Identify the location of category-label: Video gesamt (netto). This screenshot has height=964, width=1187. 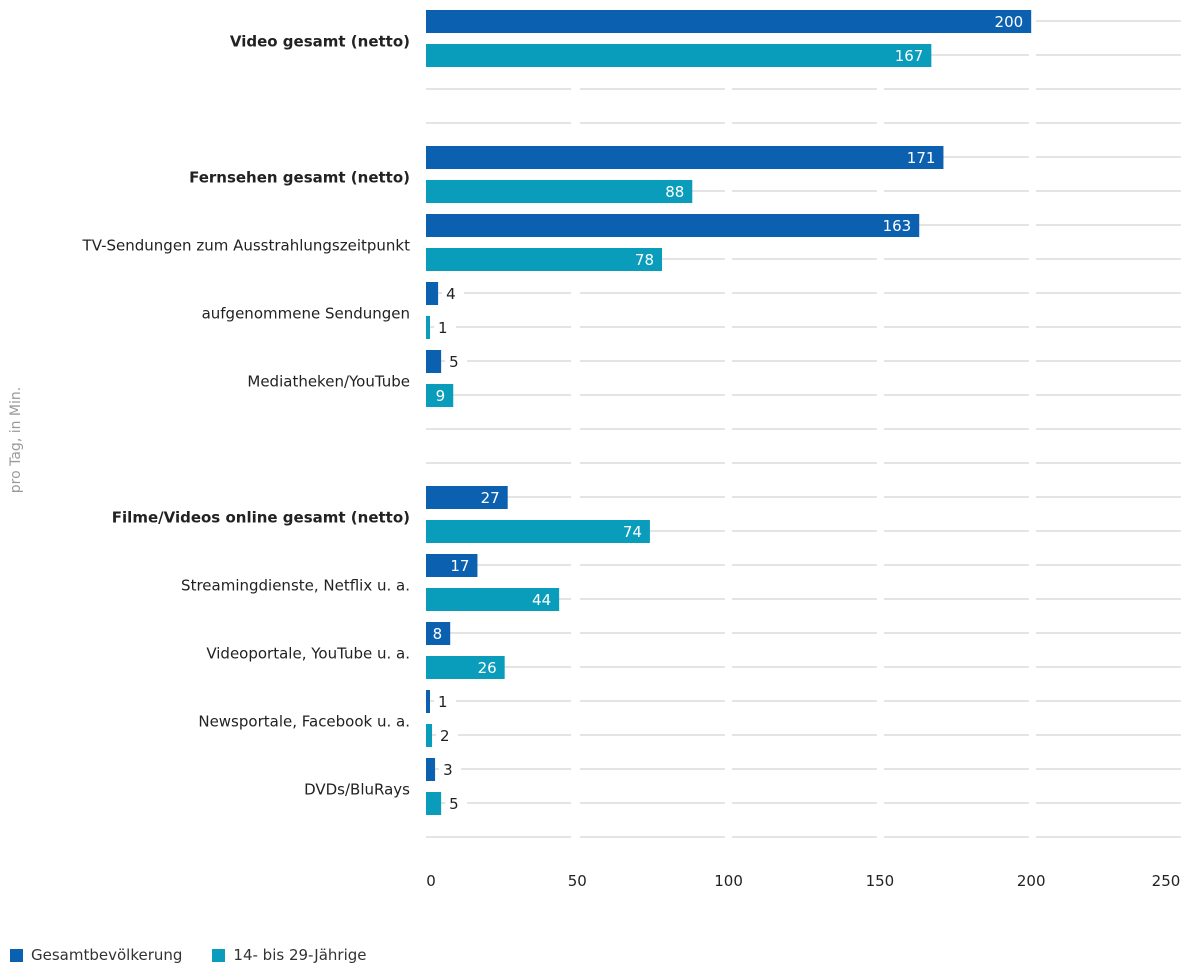
(320, 42).